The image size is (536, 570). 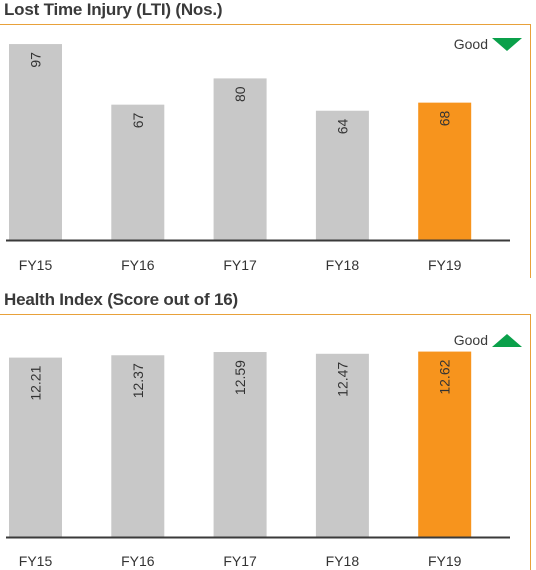 What do you see at coordinates (445, 376) in the screenshot?
I see `value-label: 12.62` at bounding box center [445, 376].